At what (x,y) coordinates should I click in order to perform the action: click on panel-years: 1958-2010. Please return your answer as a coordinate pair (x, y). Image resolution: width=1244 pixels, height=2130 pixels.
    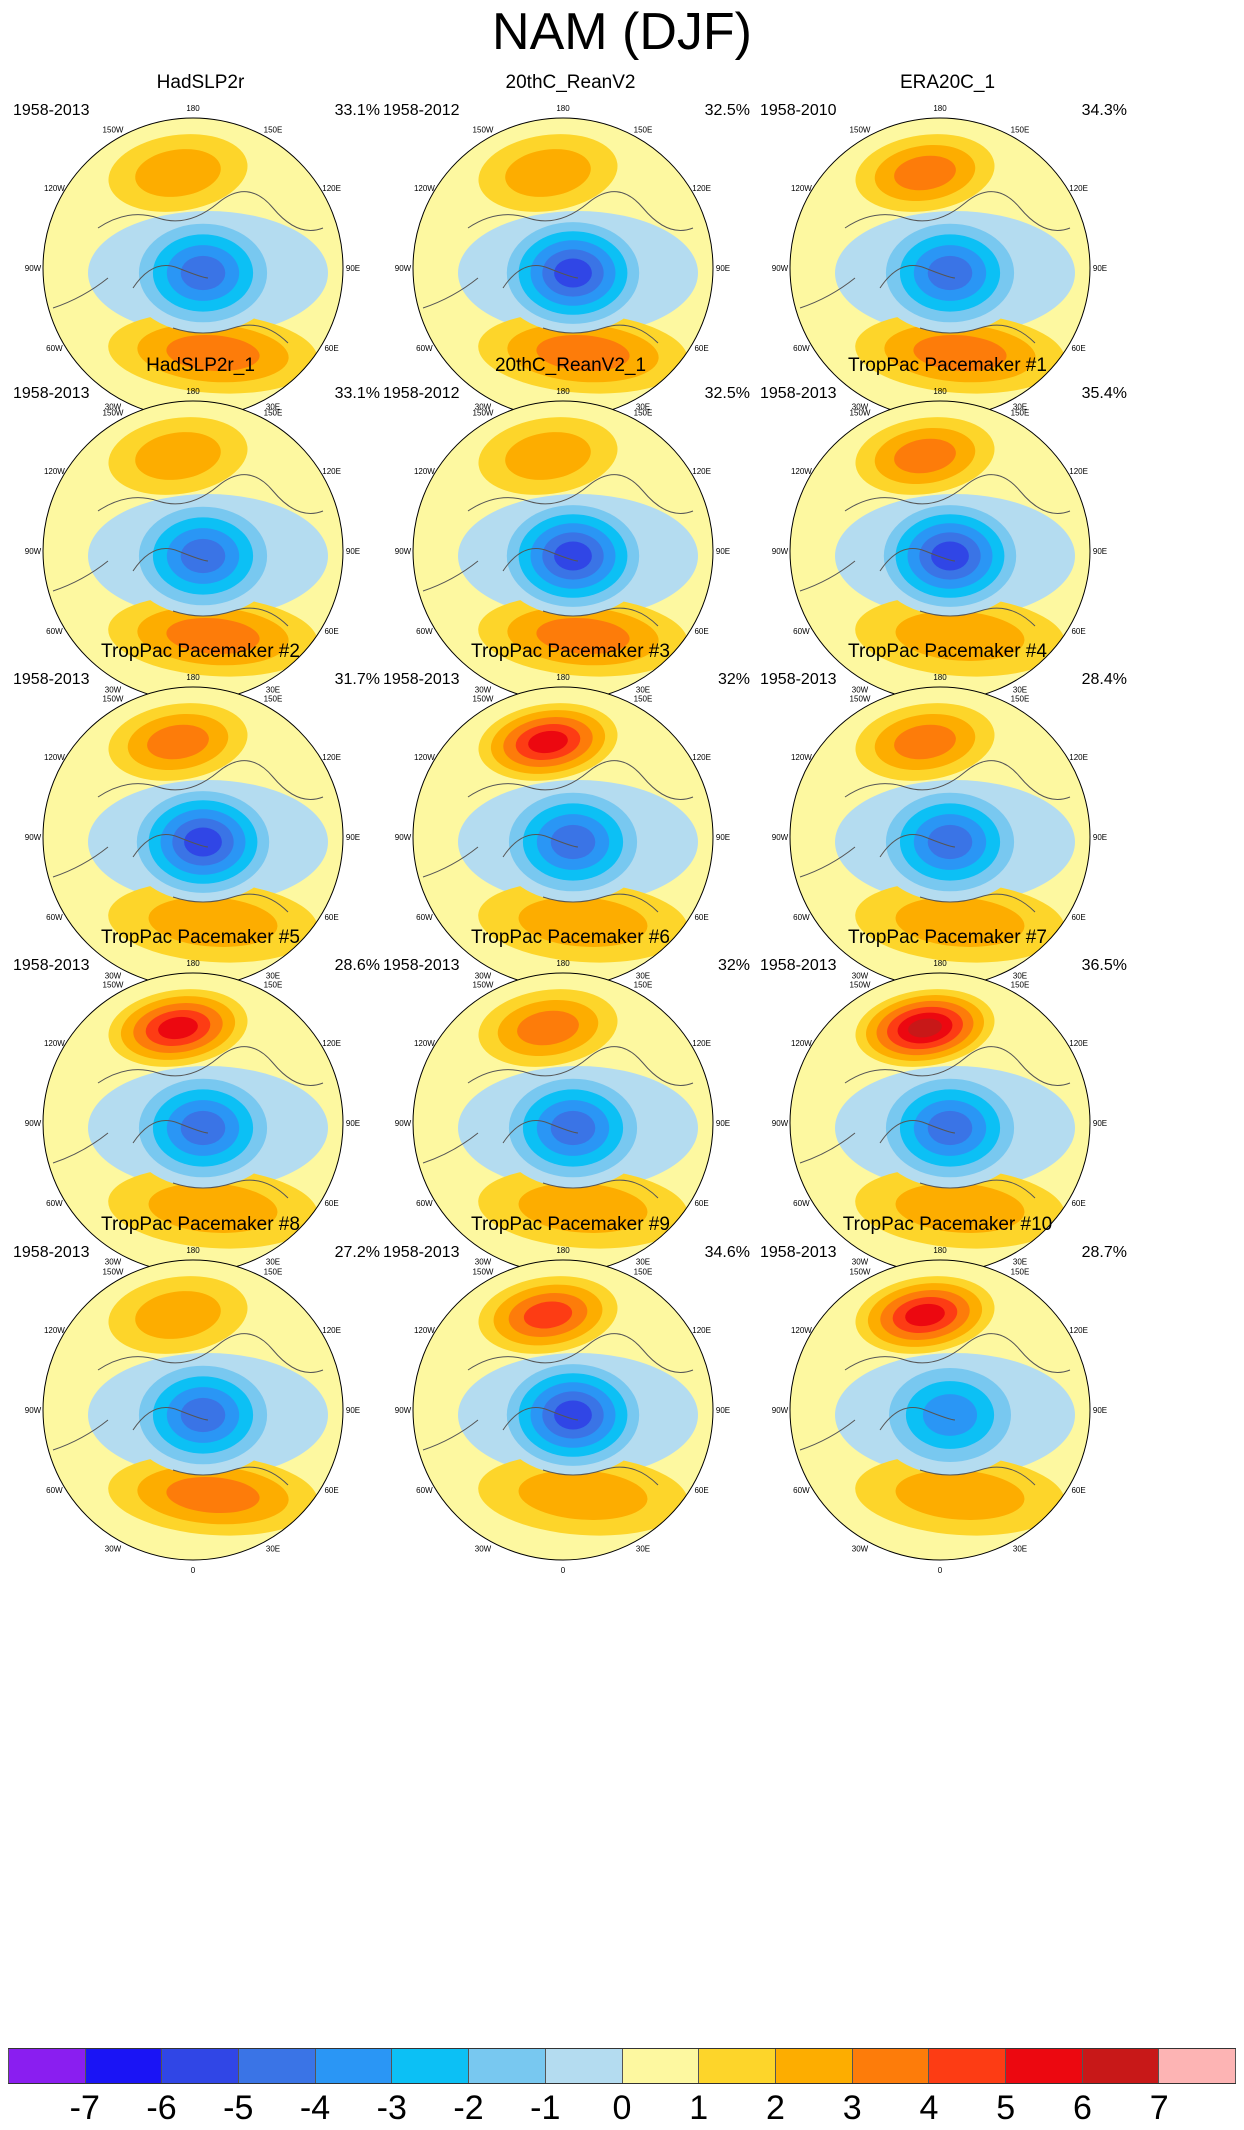
    Looking at the image, I should click on (798, 110).